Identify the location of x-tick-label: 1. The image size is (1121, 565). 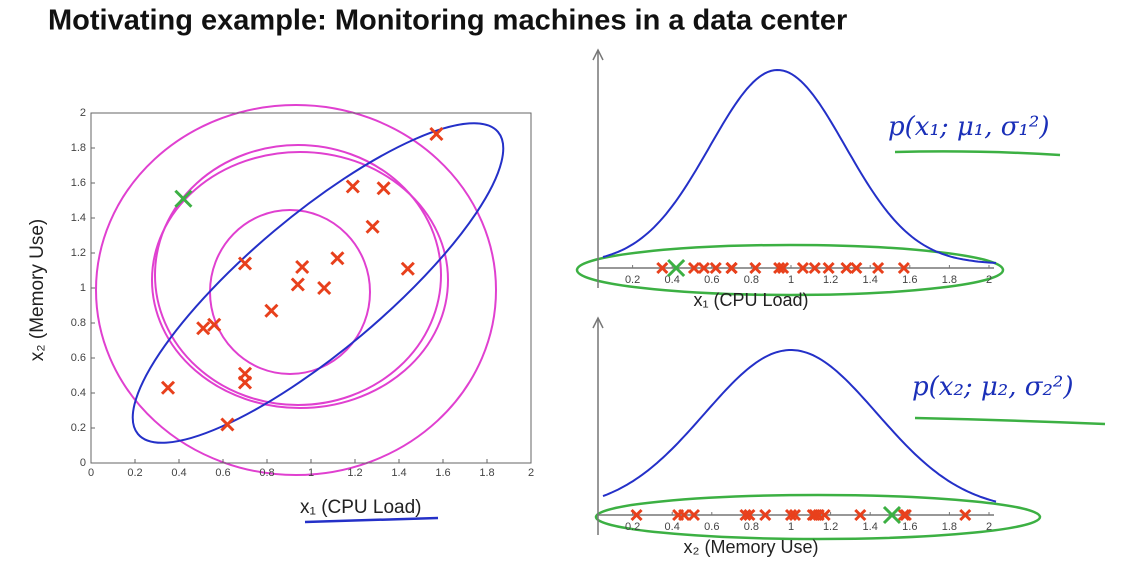
(791, 527).